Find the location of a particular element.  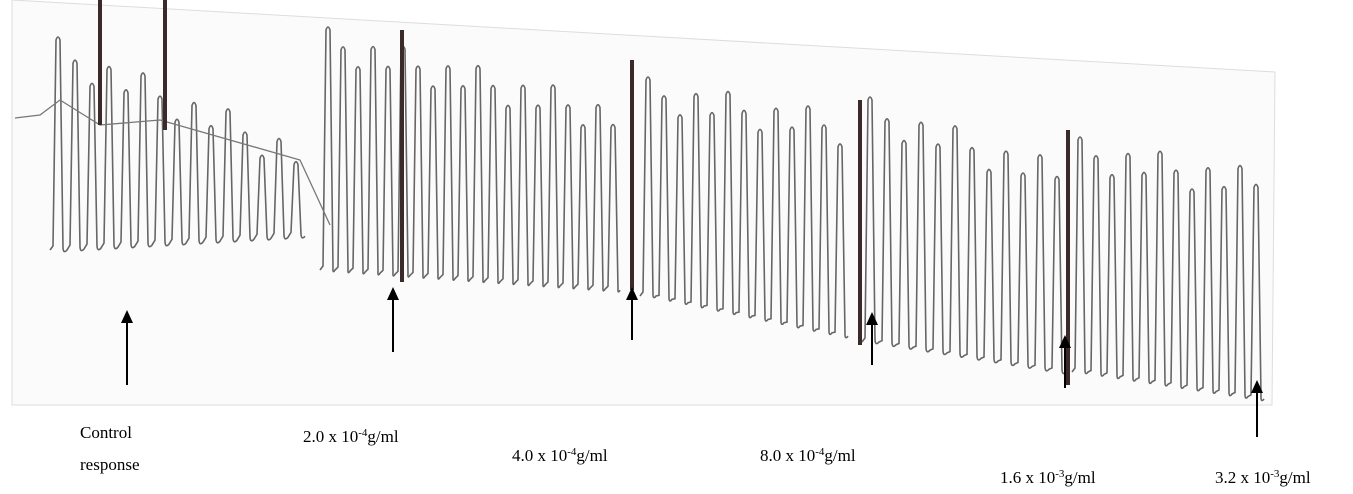

dose-label: 2.0 x 10-4g/ml is located at coordinates (351, 437).